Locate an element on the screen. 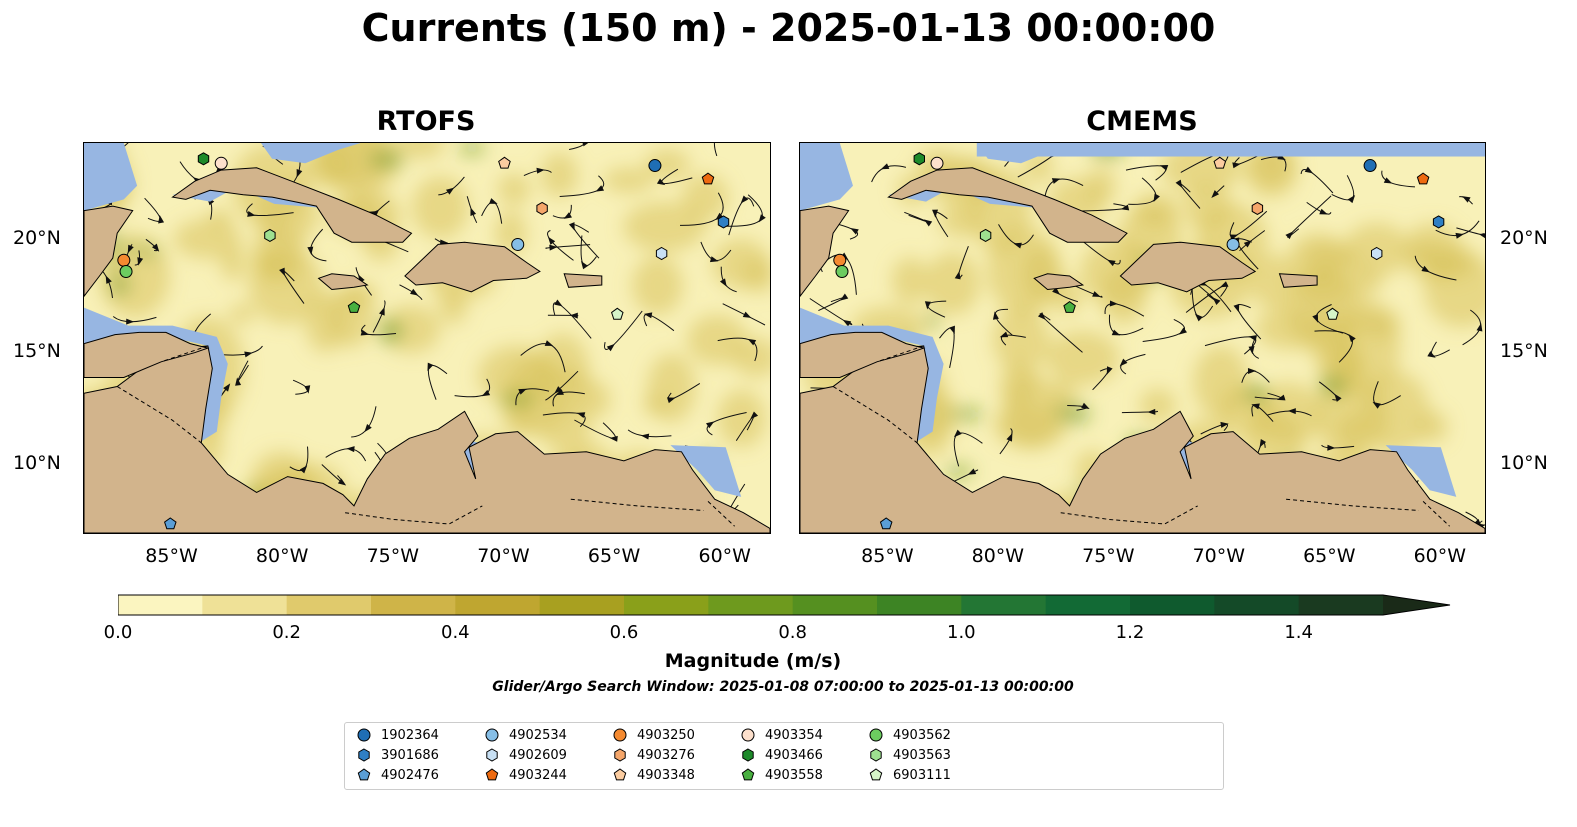 This screenshot has height=827, width=1577. lon-label: 60°W is located at coordinates (1440, 556).